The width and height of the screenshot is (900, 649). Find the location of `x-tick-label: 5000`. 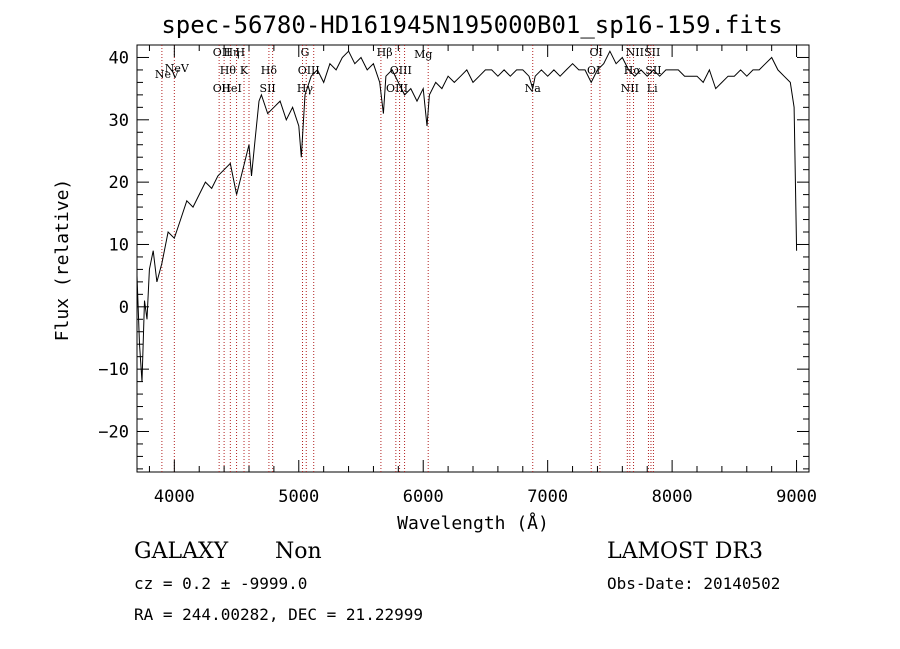

x-tick-label: 5000 is located at coordinates (298, 497).